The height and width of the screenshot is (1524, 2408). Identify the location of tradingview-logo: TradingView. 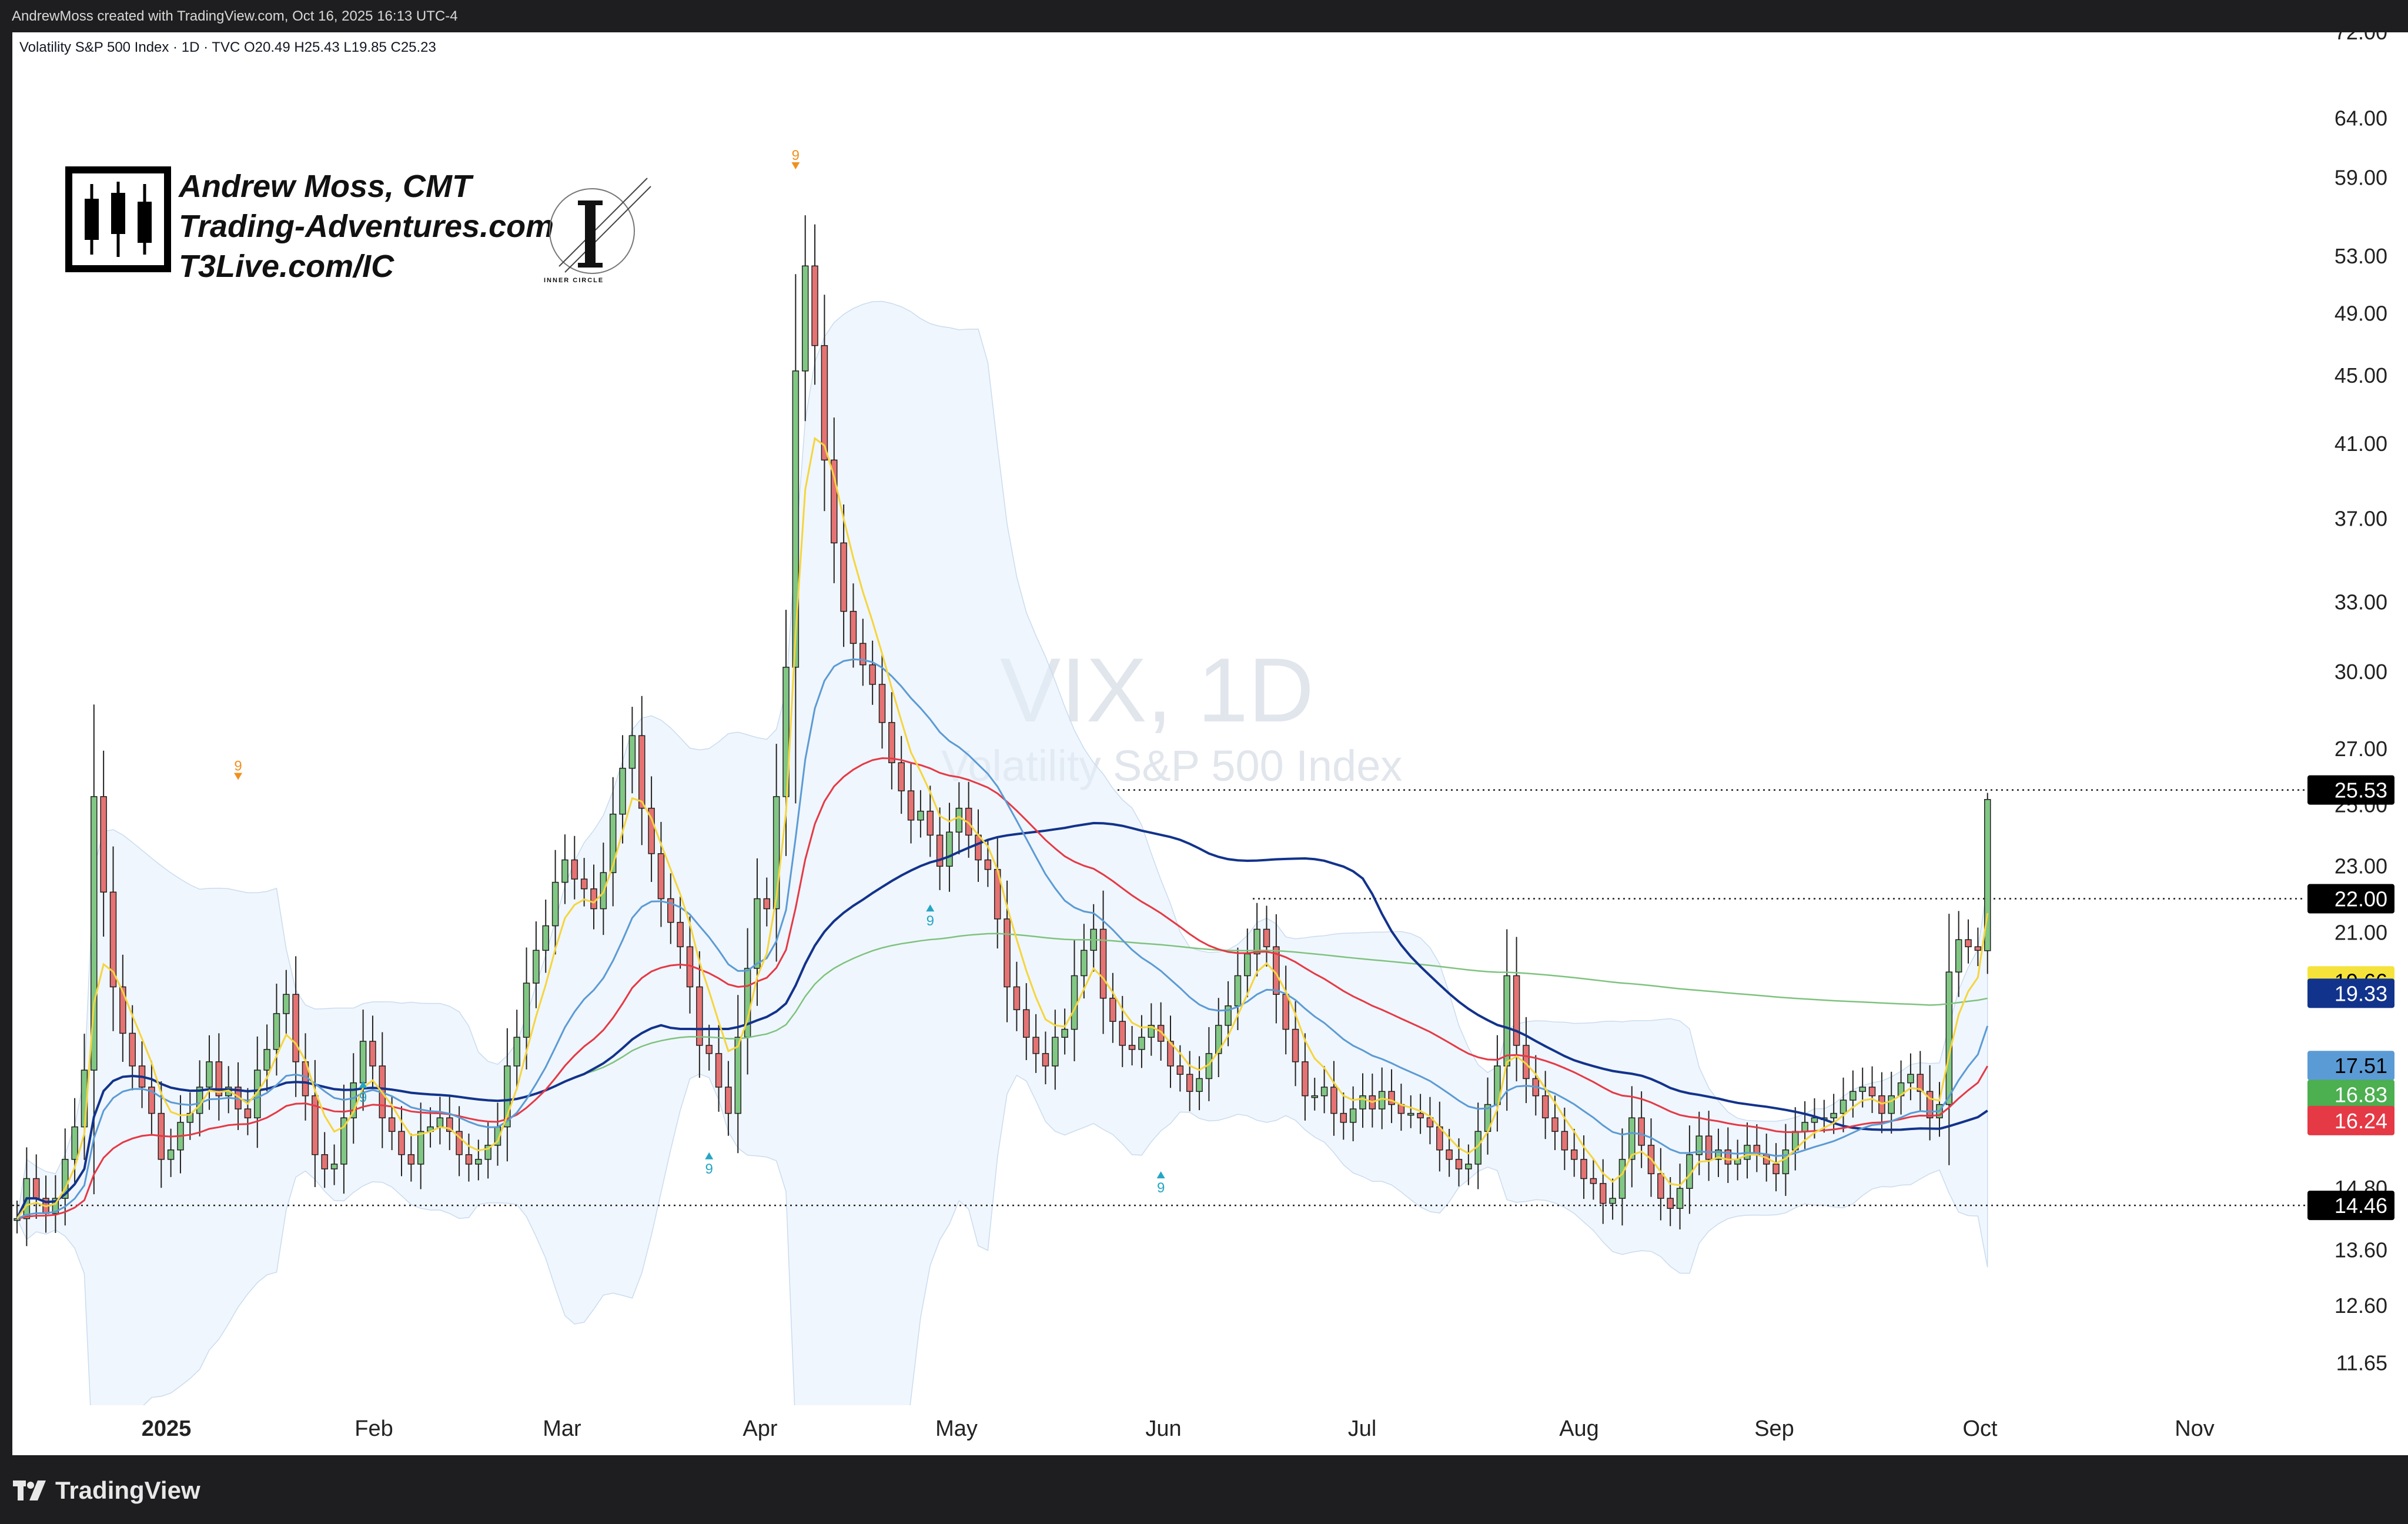
(106, 1490).